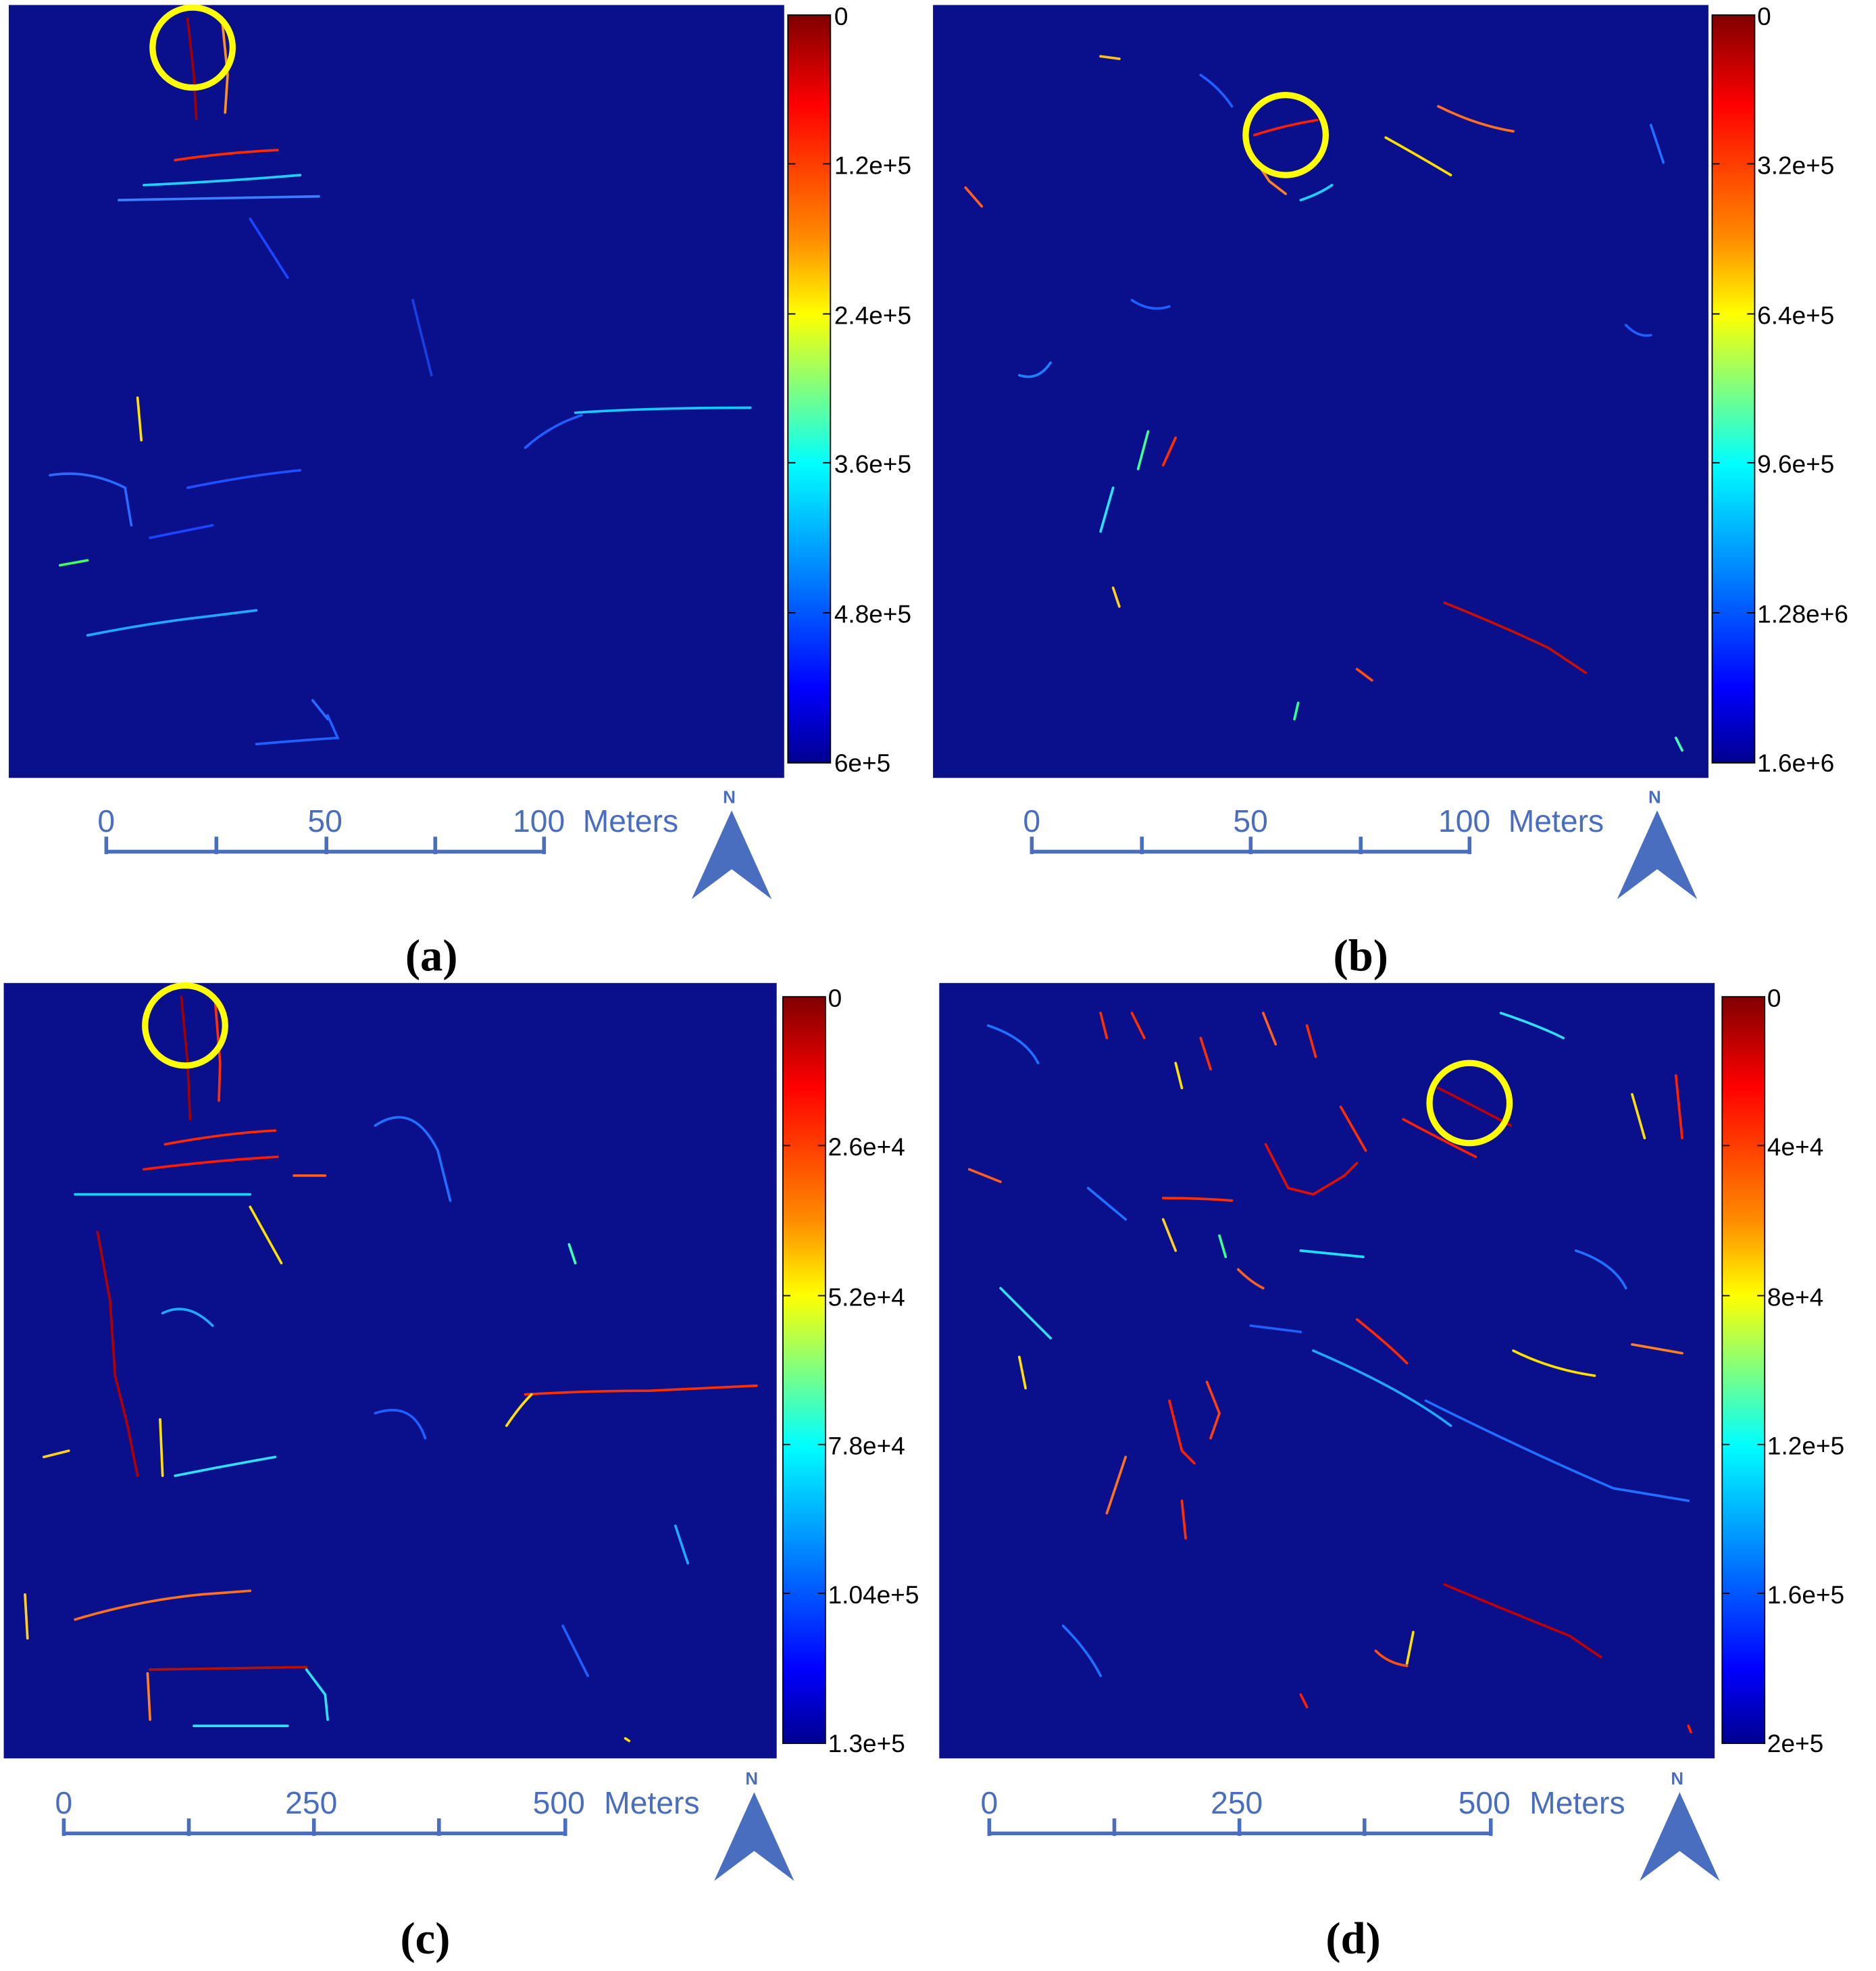 The height and width of the screenshot is (1971, 1876). What do you see at coordinates (1795, 1296) in the screenshot?
I see `colorbar-d-label-2: 8e+4` at bounding box center [1795, 1296].